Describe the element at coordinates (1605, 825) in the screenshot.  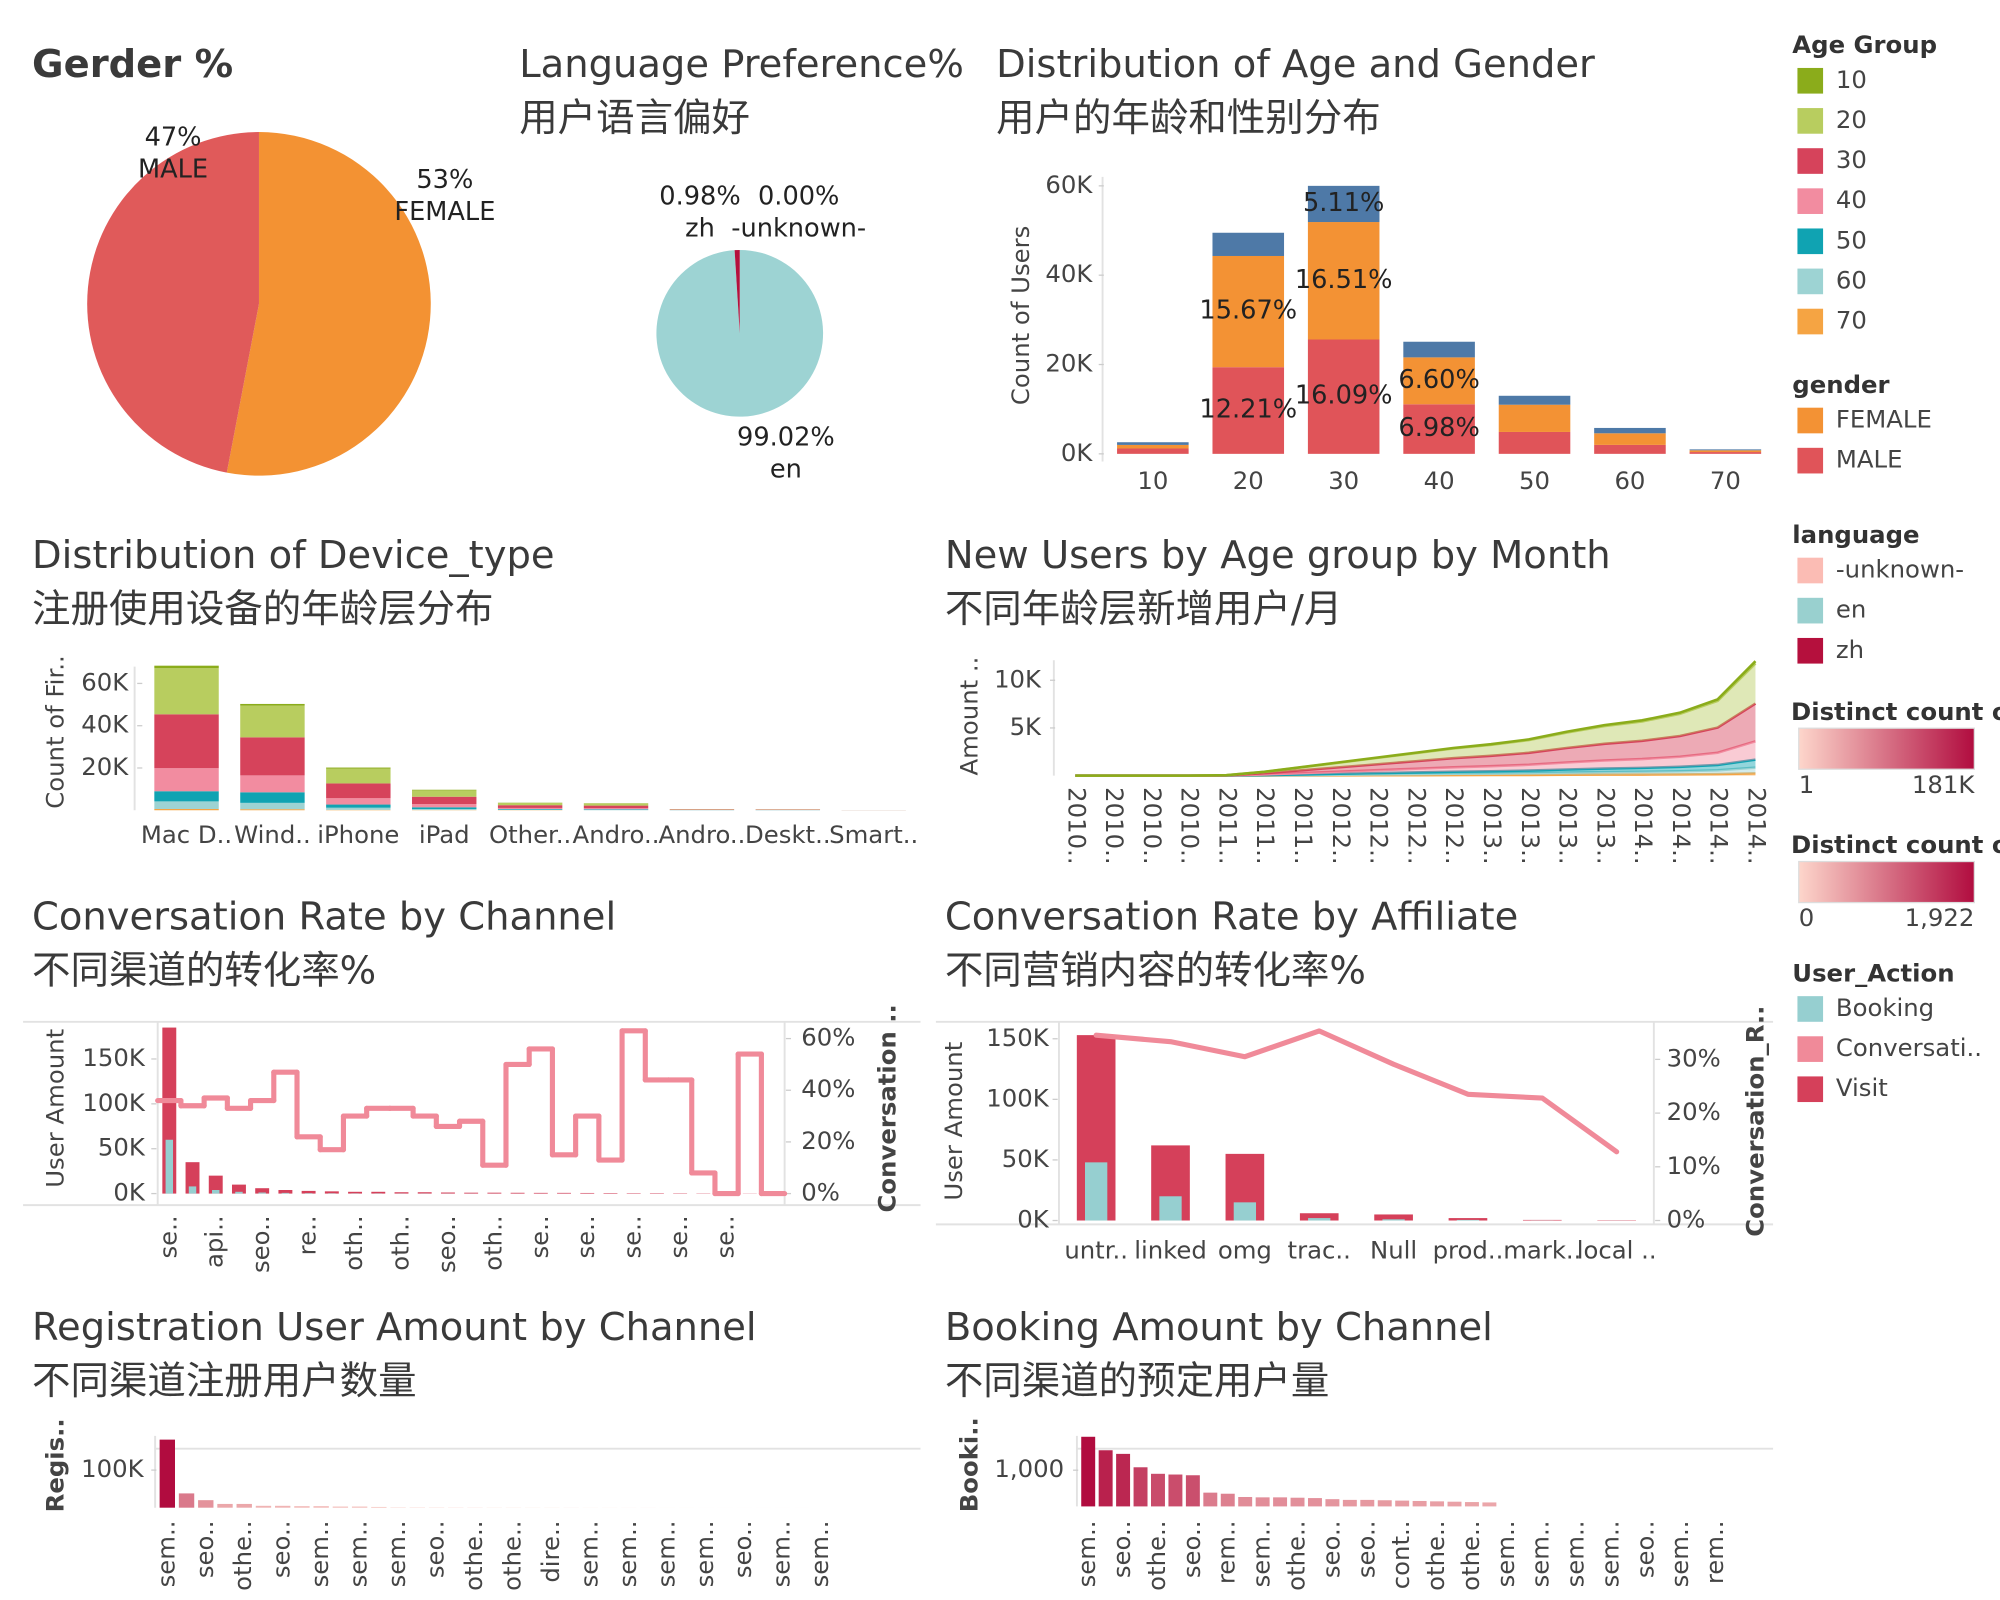
I see `x-tick-label: 2013..` at that location.